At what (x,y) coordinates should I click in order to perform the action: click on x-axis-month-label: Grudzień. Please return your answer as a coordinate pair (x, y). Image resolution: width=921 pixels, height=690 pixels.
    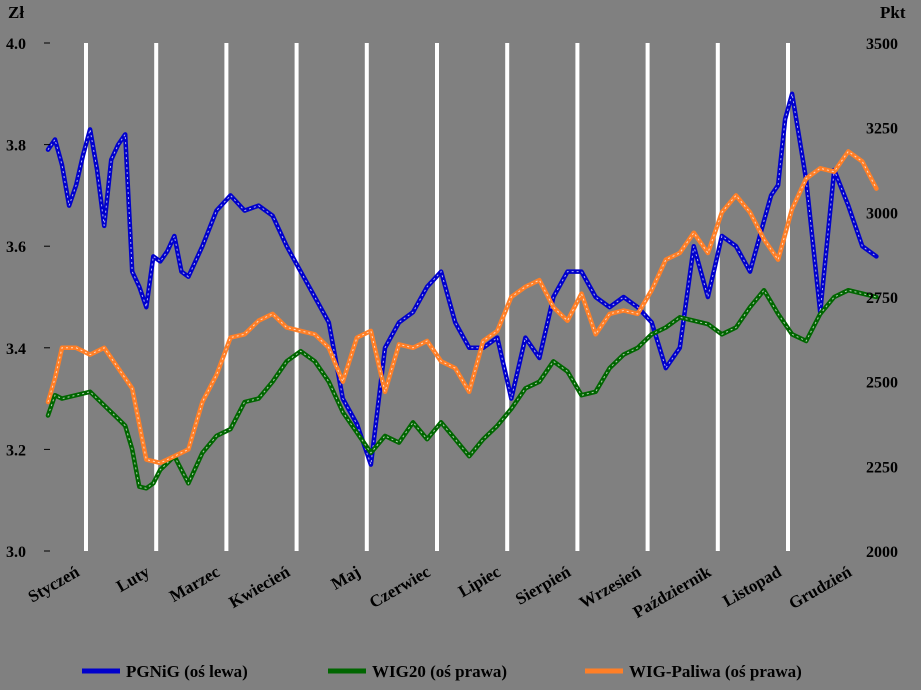
    Looking at the image, I should click on (821, 587).